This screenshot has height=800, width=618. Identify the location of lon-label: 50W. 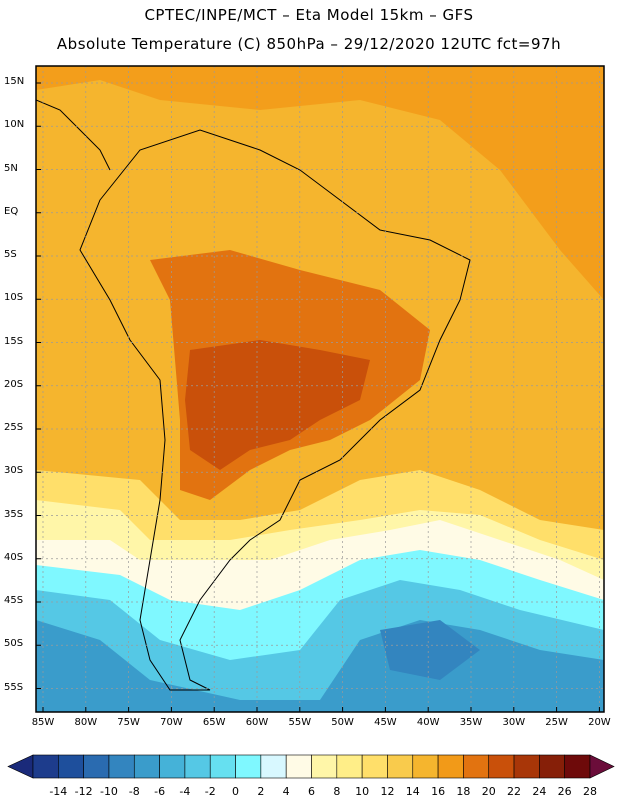
(342, 722).